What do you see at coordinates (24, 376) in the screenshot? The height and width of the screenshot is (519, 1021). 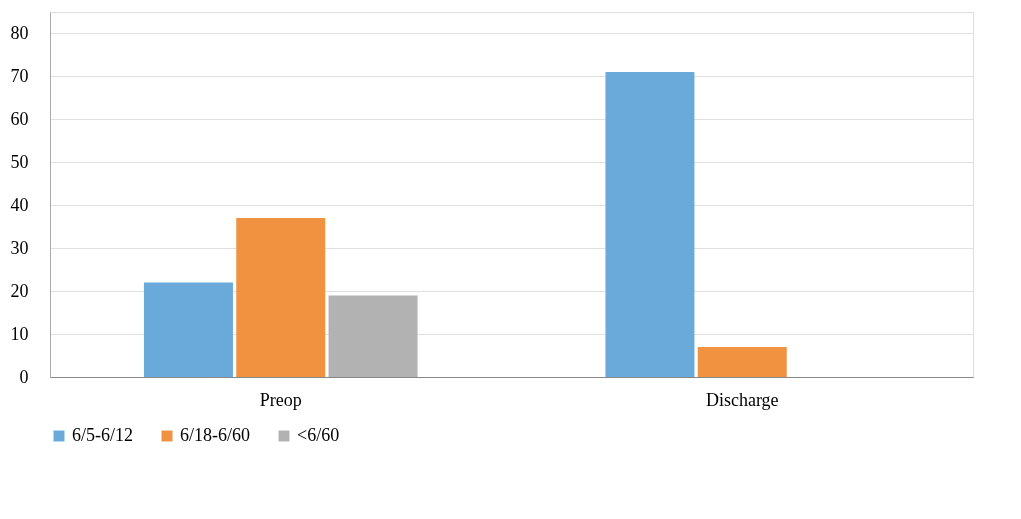 I see `y-tick-label: 0` at bounding box center [24, 376].